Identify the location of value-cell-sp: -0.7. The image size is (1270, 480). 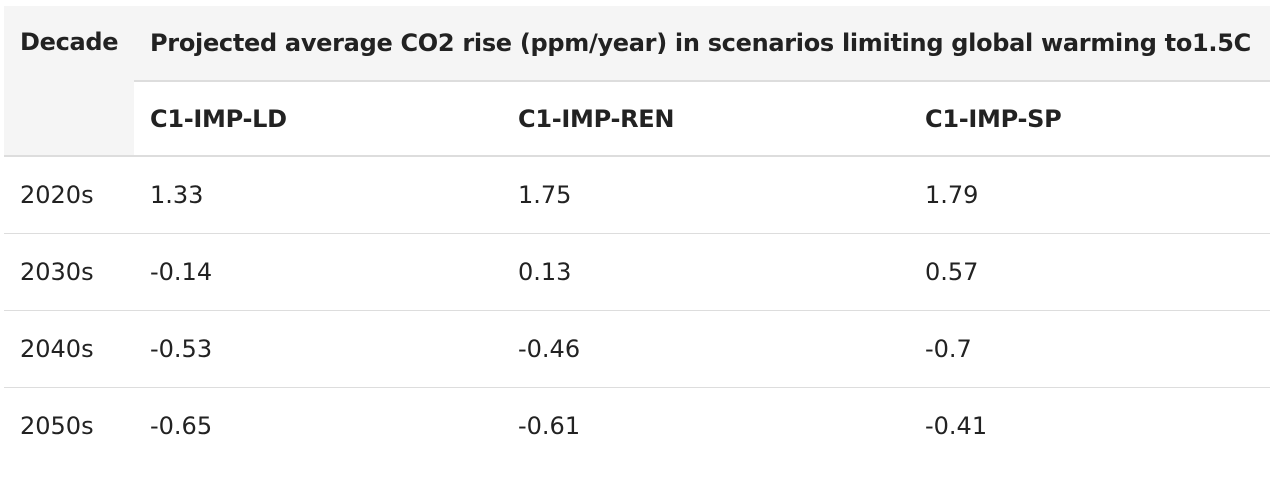
(1089, 349).